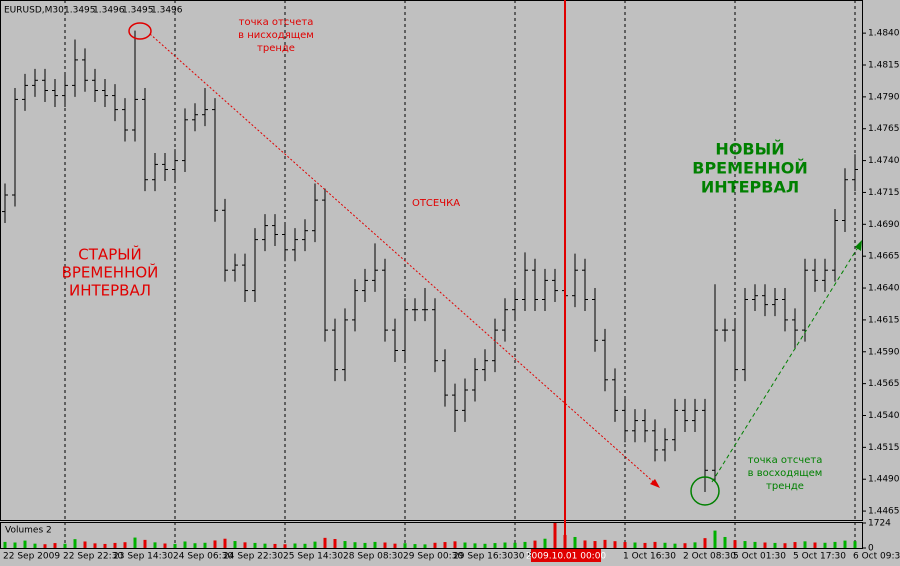 Image resolution: width=900 pixels, height=566 pixels. What do you see at coordinates (109, 254) in the screenshot?
I see `annotation: СТАРЫЙ` at bounding box center [109, 254].